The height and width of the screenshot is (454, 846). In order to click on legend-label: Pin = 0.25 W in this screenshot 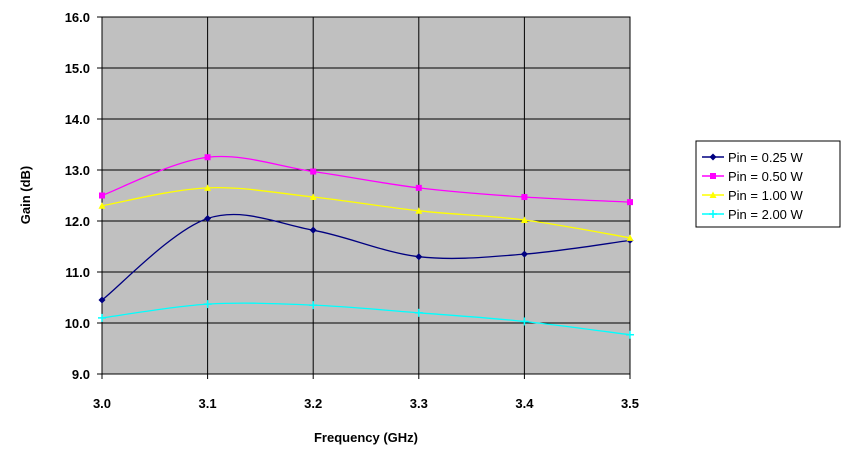, I will do `click(766, 157)`.